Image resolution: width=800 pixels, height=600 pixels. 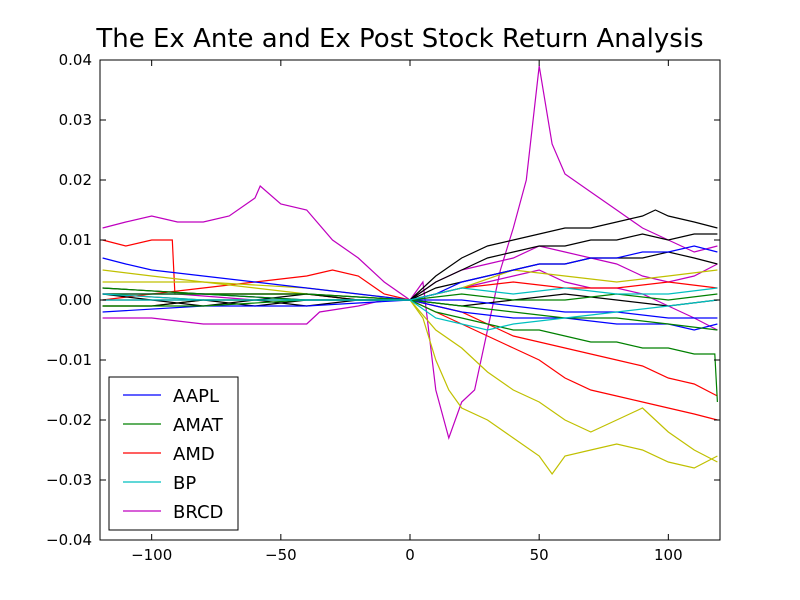 I want to click on x-tick-label: −100, so click(x=151, y=555).